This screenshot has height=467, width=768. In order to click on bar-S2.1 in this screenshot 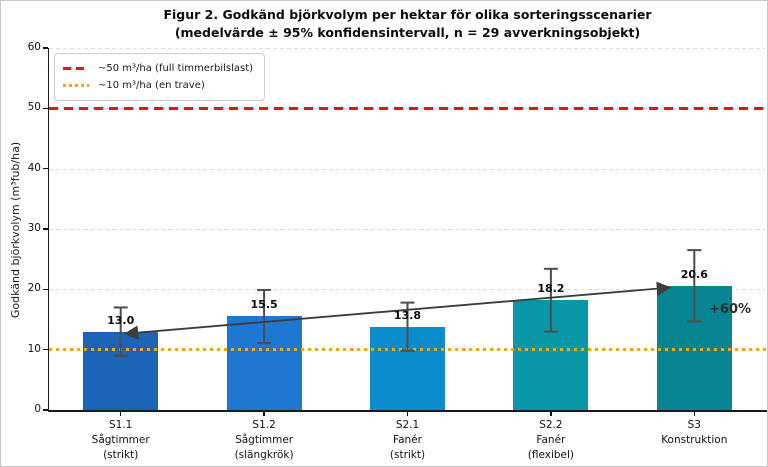, I will do `click(407, 368)`.